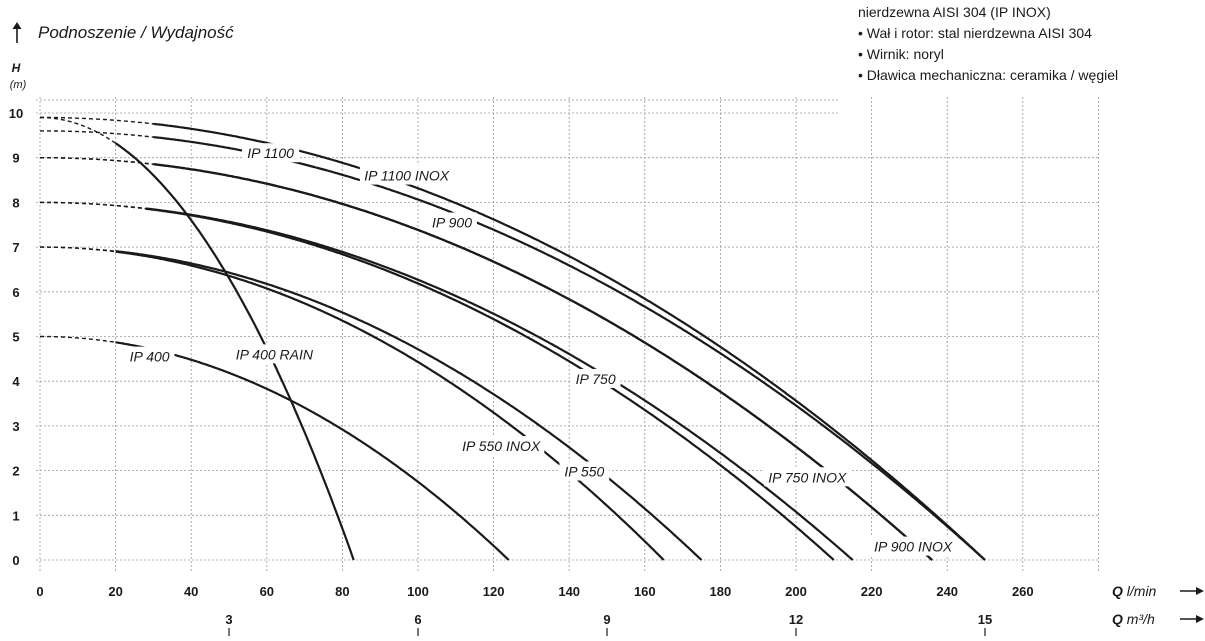  I want to click on y-tick-label: 10, so click(16, 113).